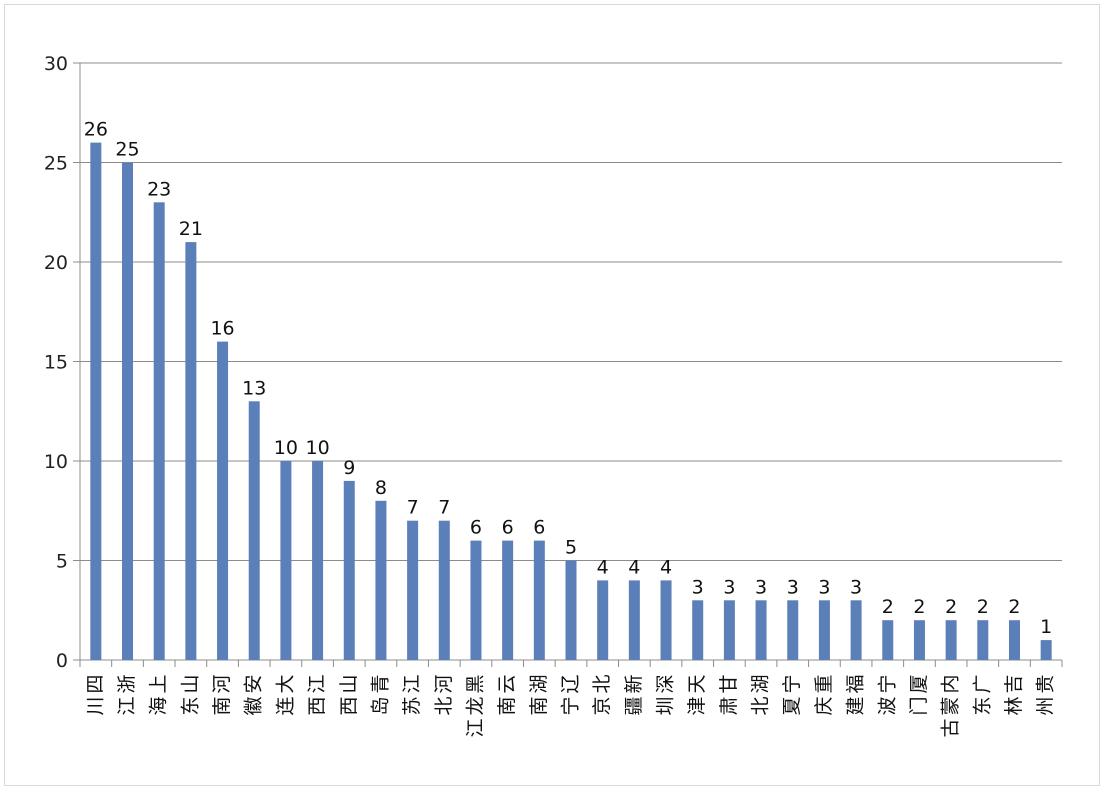  I want to click on data-label: 9, so click(349, 468).